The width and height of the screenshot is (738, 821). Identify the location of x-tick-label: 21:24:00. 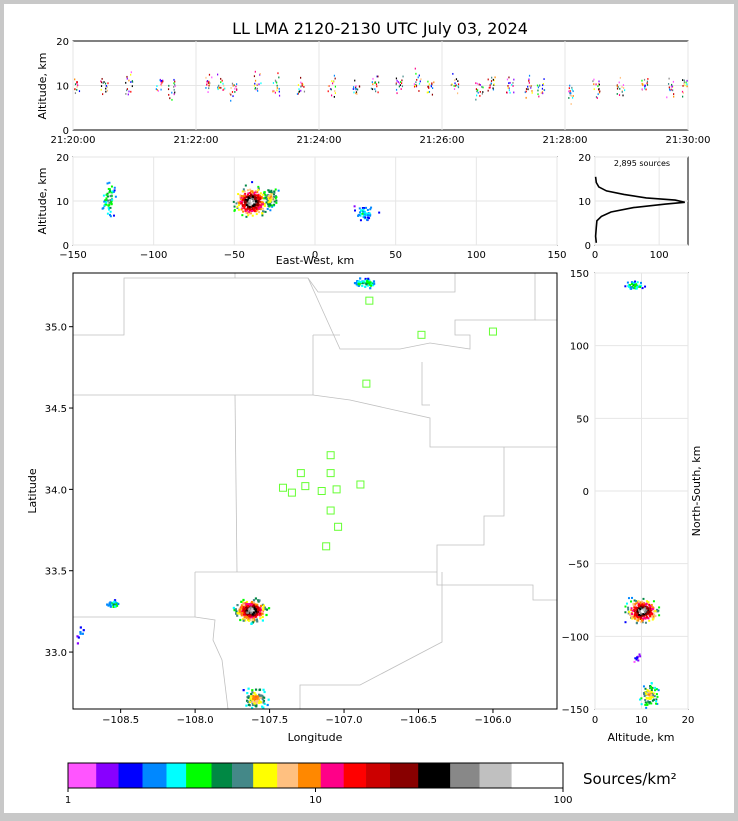
(319, 140).